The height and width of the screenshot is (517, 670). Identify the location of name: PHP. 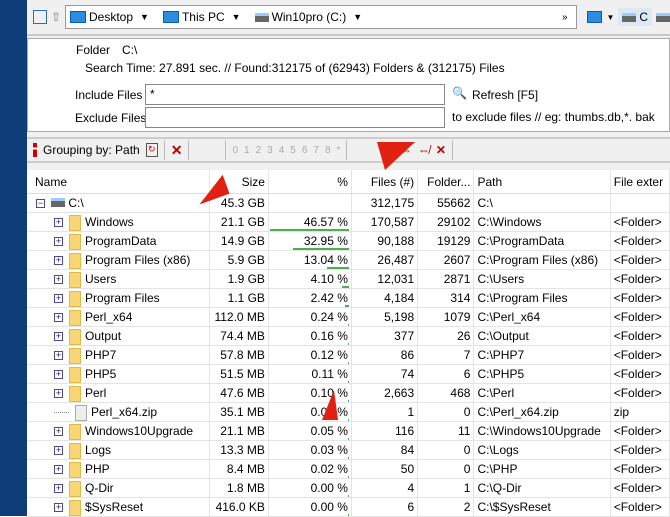
(97, 469).